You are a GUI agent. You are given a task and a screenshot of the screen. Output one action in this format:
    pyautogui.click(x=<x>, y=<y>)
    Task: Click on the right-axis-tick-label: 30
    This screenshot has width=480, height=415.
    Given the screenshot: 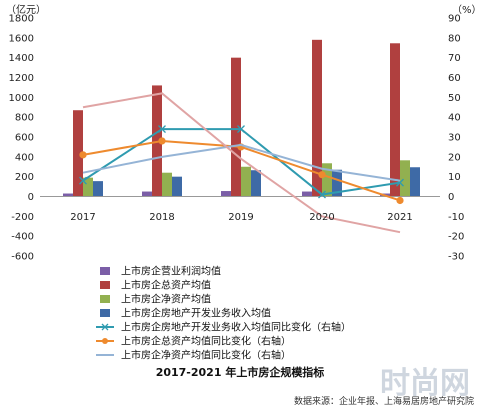 What is the action you would take?
    pyautogui.click(x=454, y=138)
    